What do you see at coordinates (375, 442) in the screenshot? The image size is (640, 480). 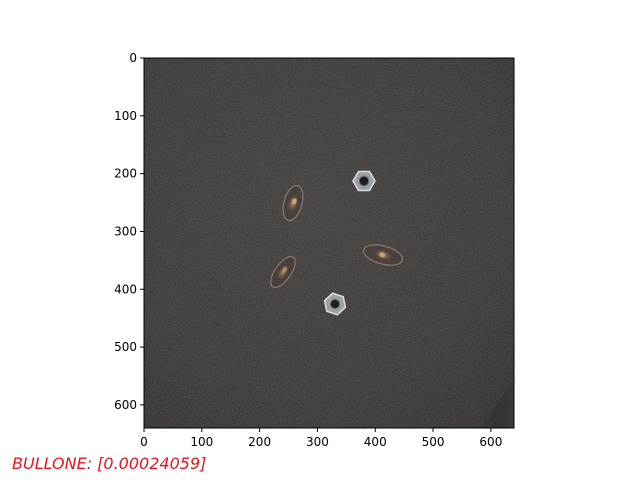 I see `x-tick-label: 400` at bounding box center [375, 442].